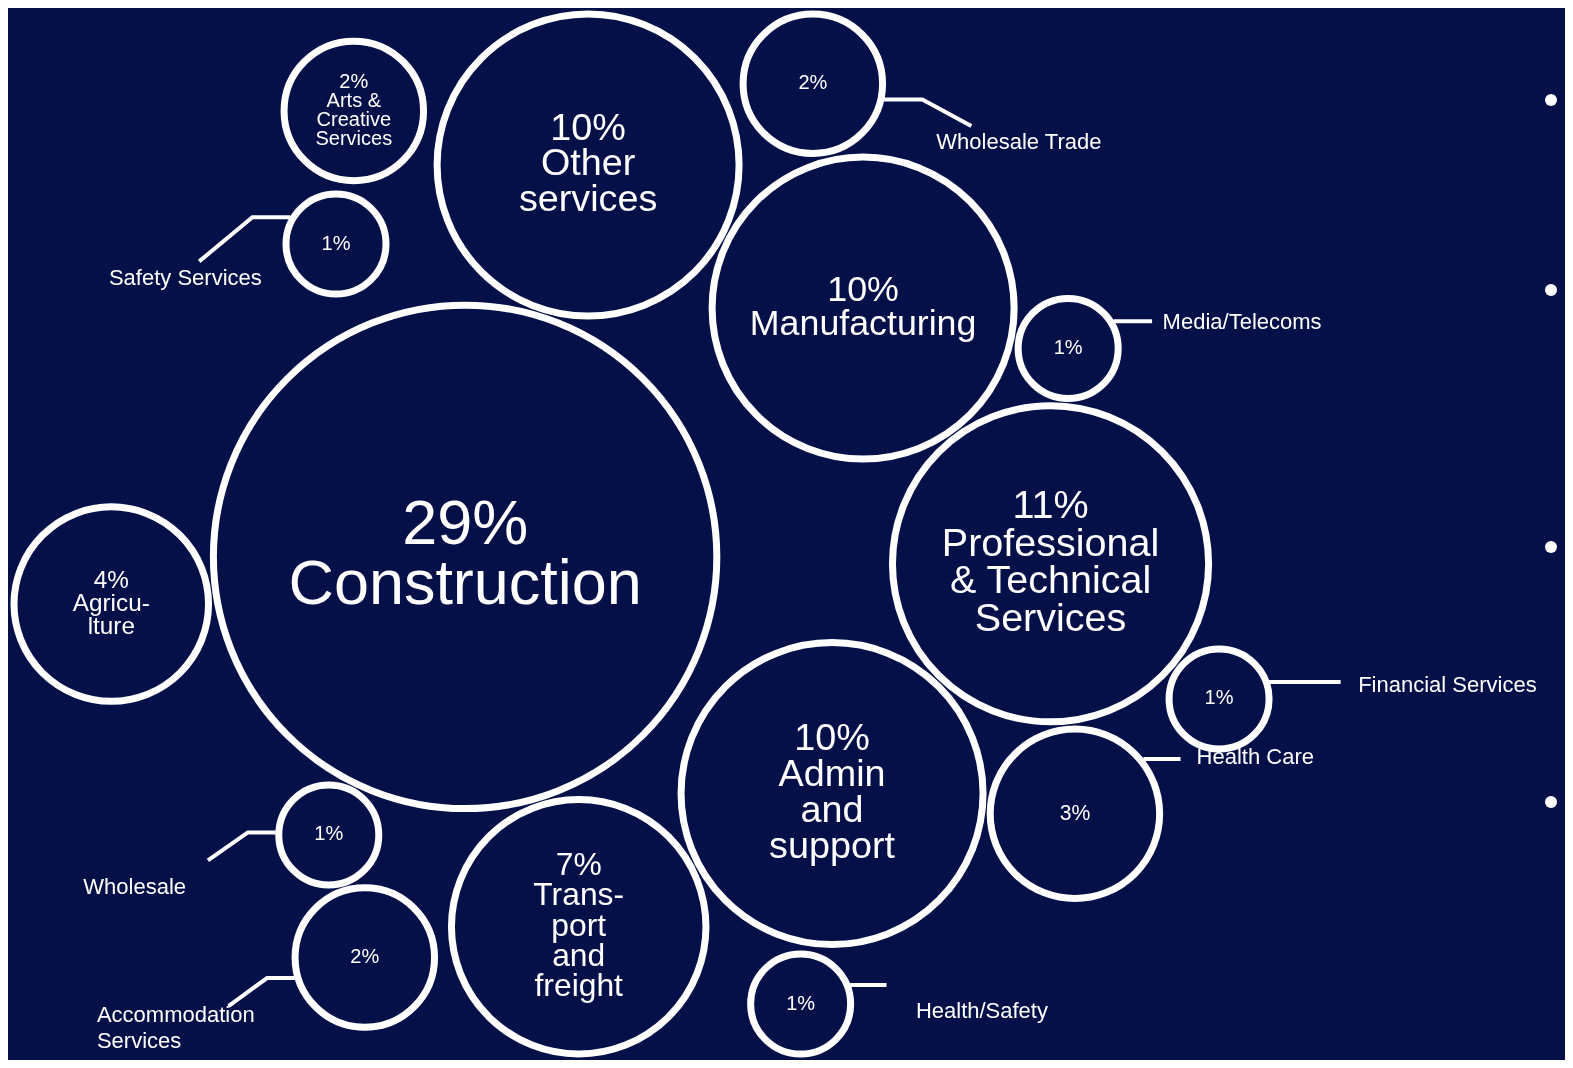 Image resolution: width=1573 pixels, height=1068 pixels. Describe the element at coordinates (1242, 321) in the screenshot. I see `category-label: Media/Telecoms` at that location.